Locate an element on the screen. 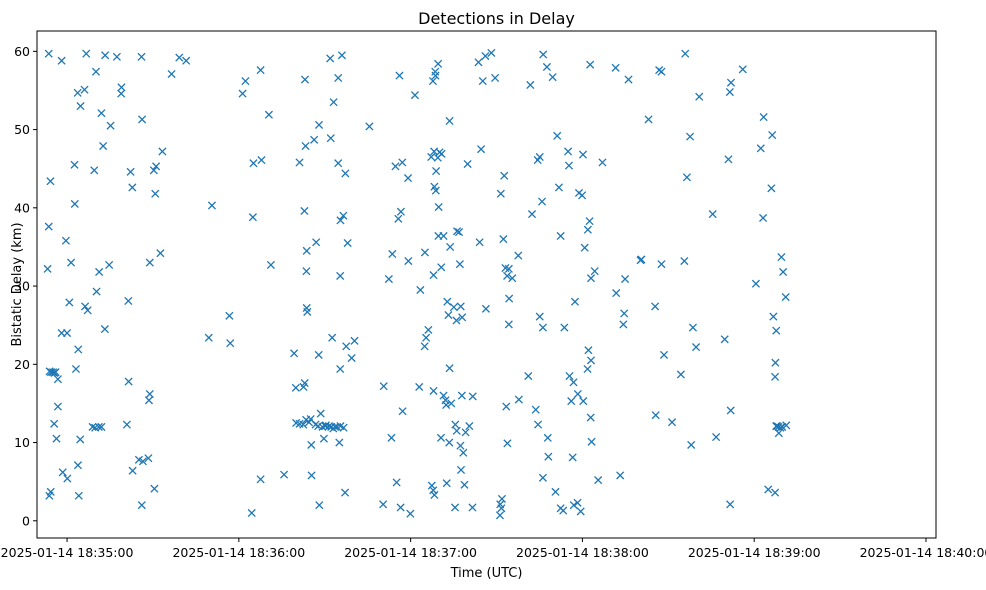  x-tick-label-2: 2025-01-14 18:37:00 is located at coordinates (410, 552).